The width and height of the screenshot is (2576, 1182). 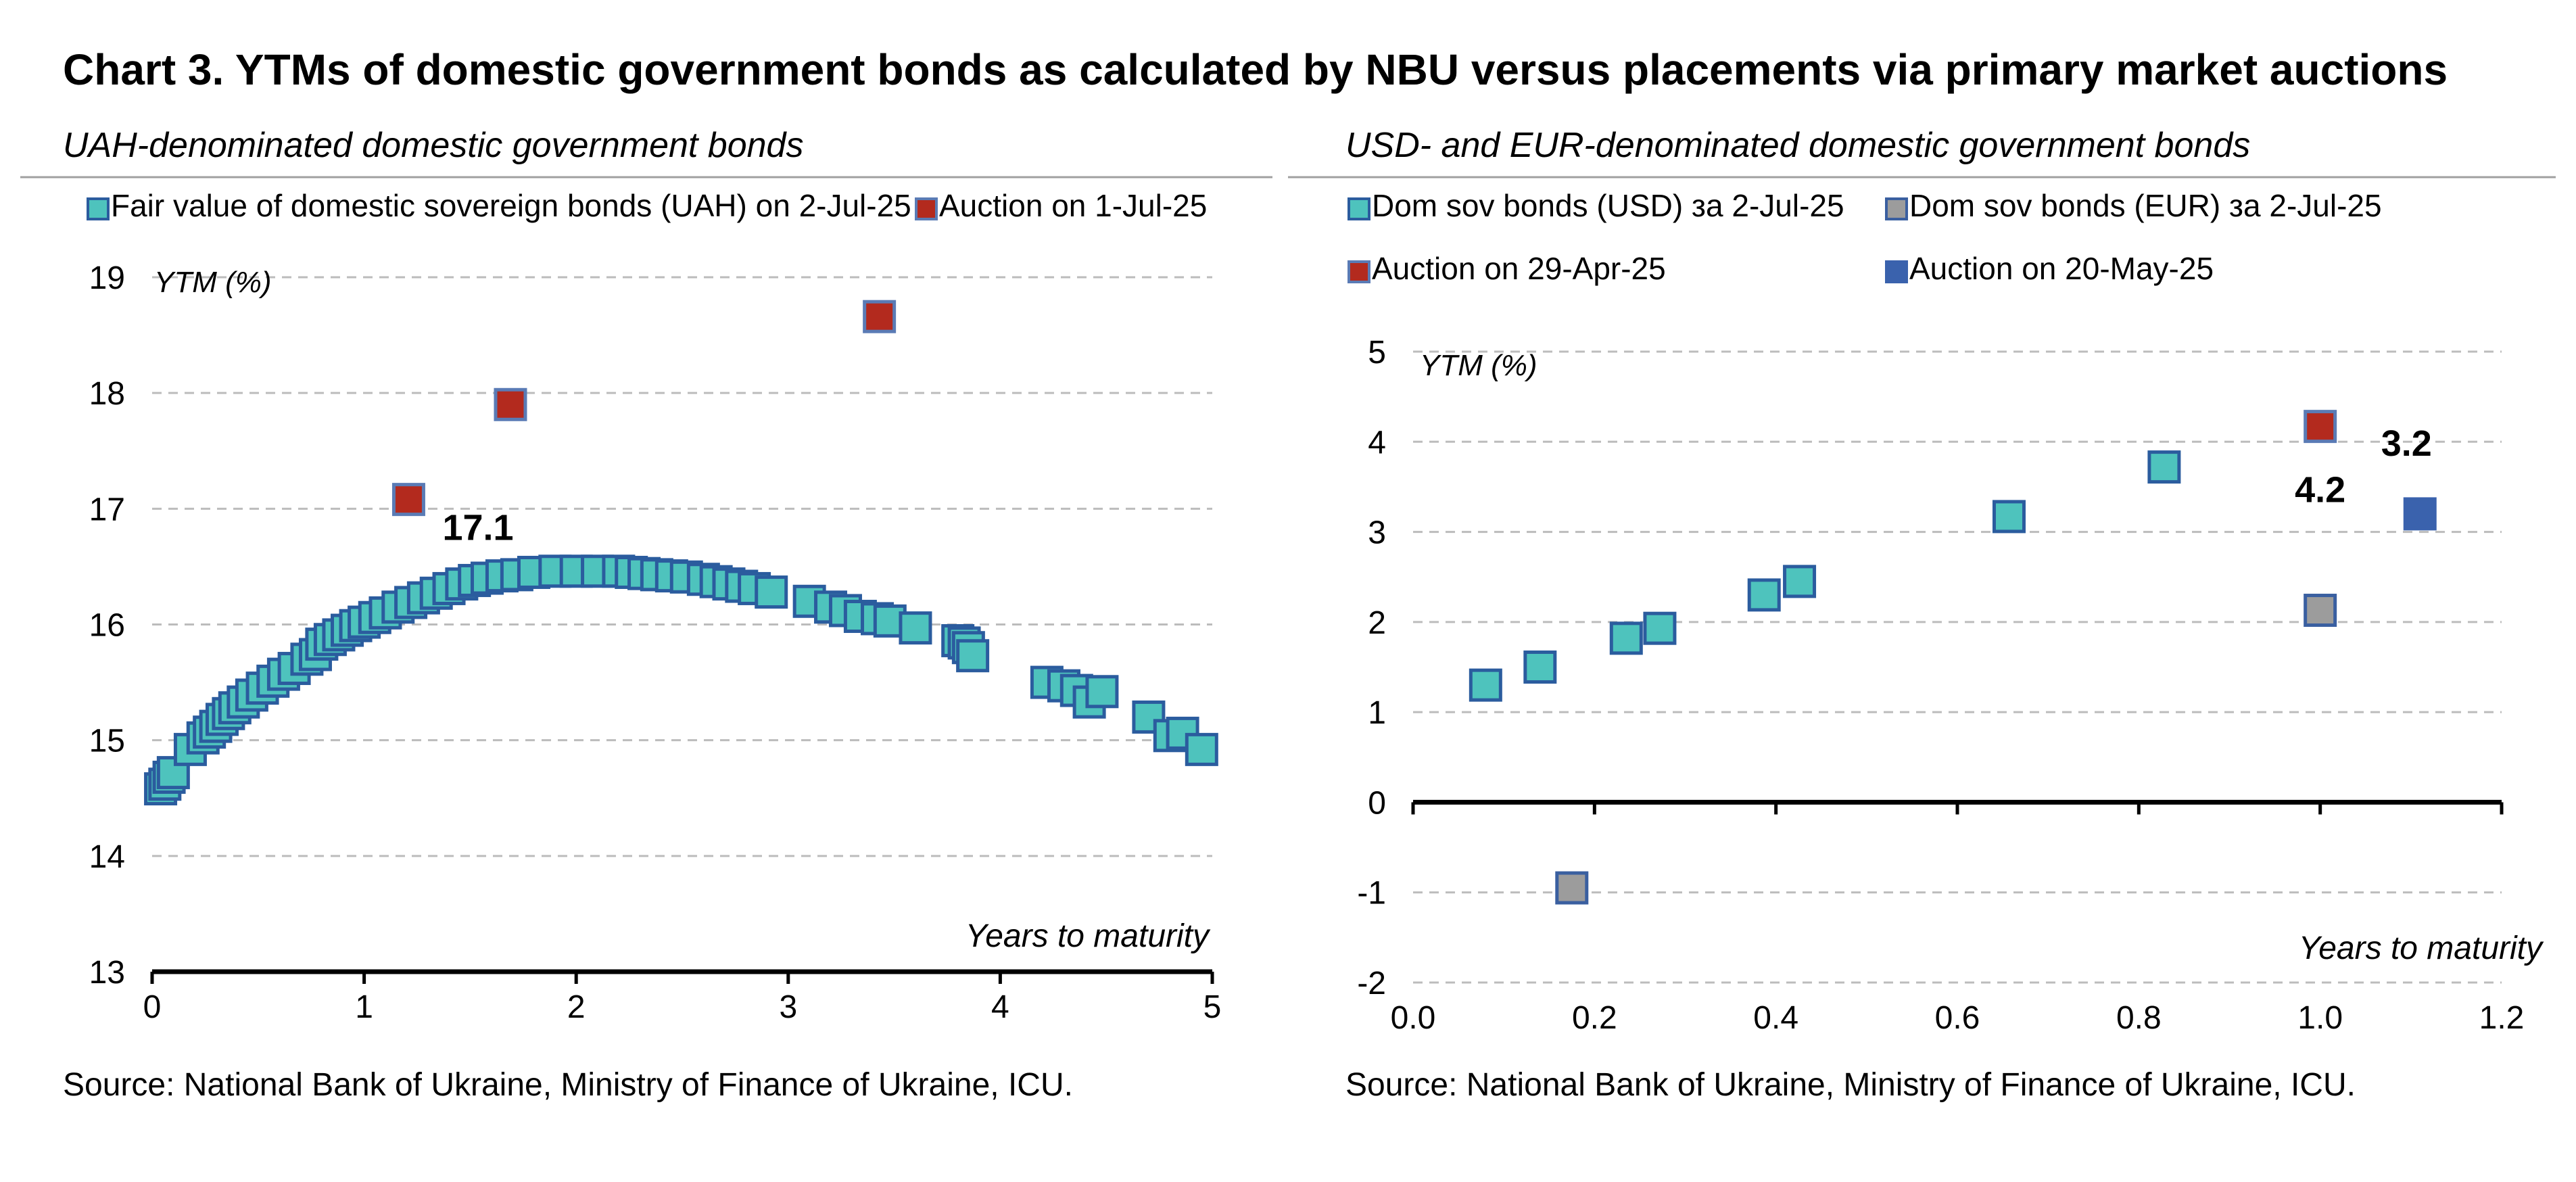 What do you see at coordinates (1413, 1018) in the screenshot?
I see `x-tick-label: 0.0` at bounding box center [1413, 1018].